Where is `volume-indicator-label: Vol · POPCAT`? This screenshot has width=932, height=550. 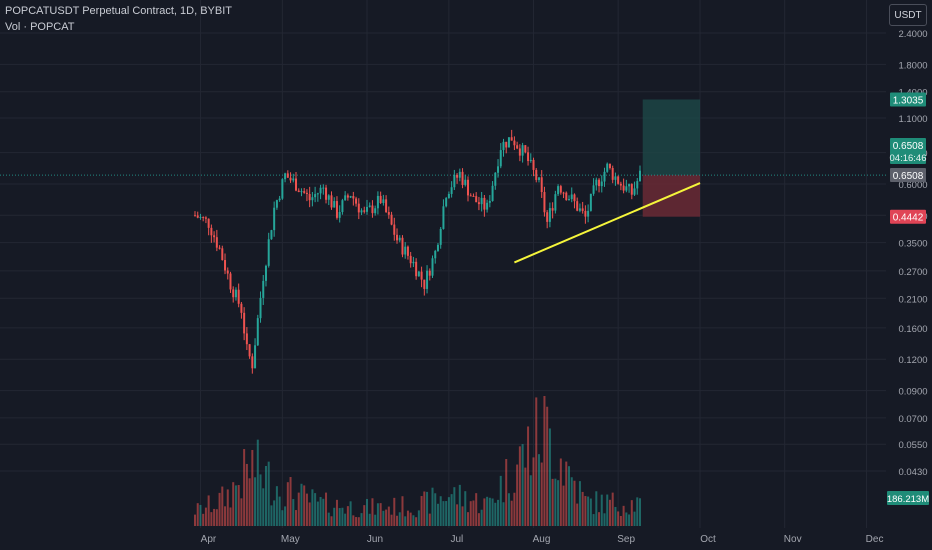
volume-indicator-label: Vol · POPCAT is located at coordinates (40, 27).